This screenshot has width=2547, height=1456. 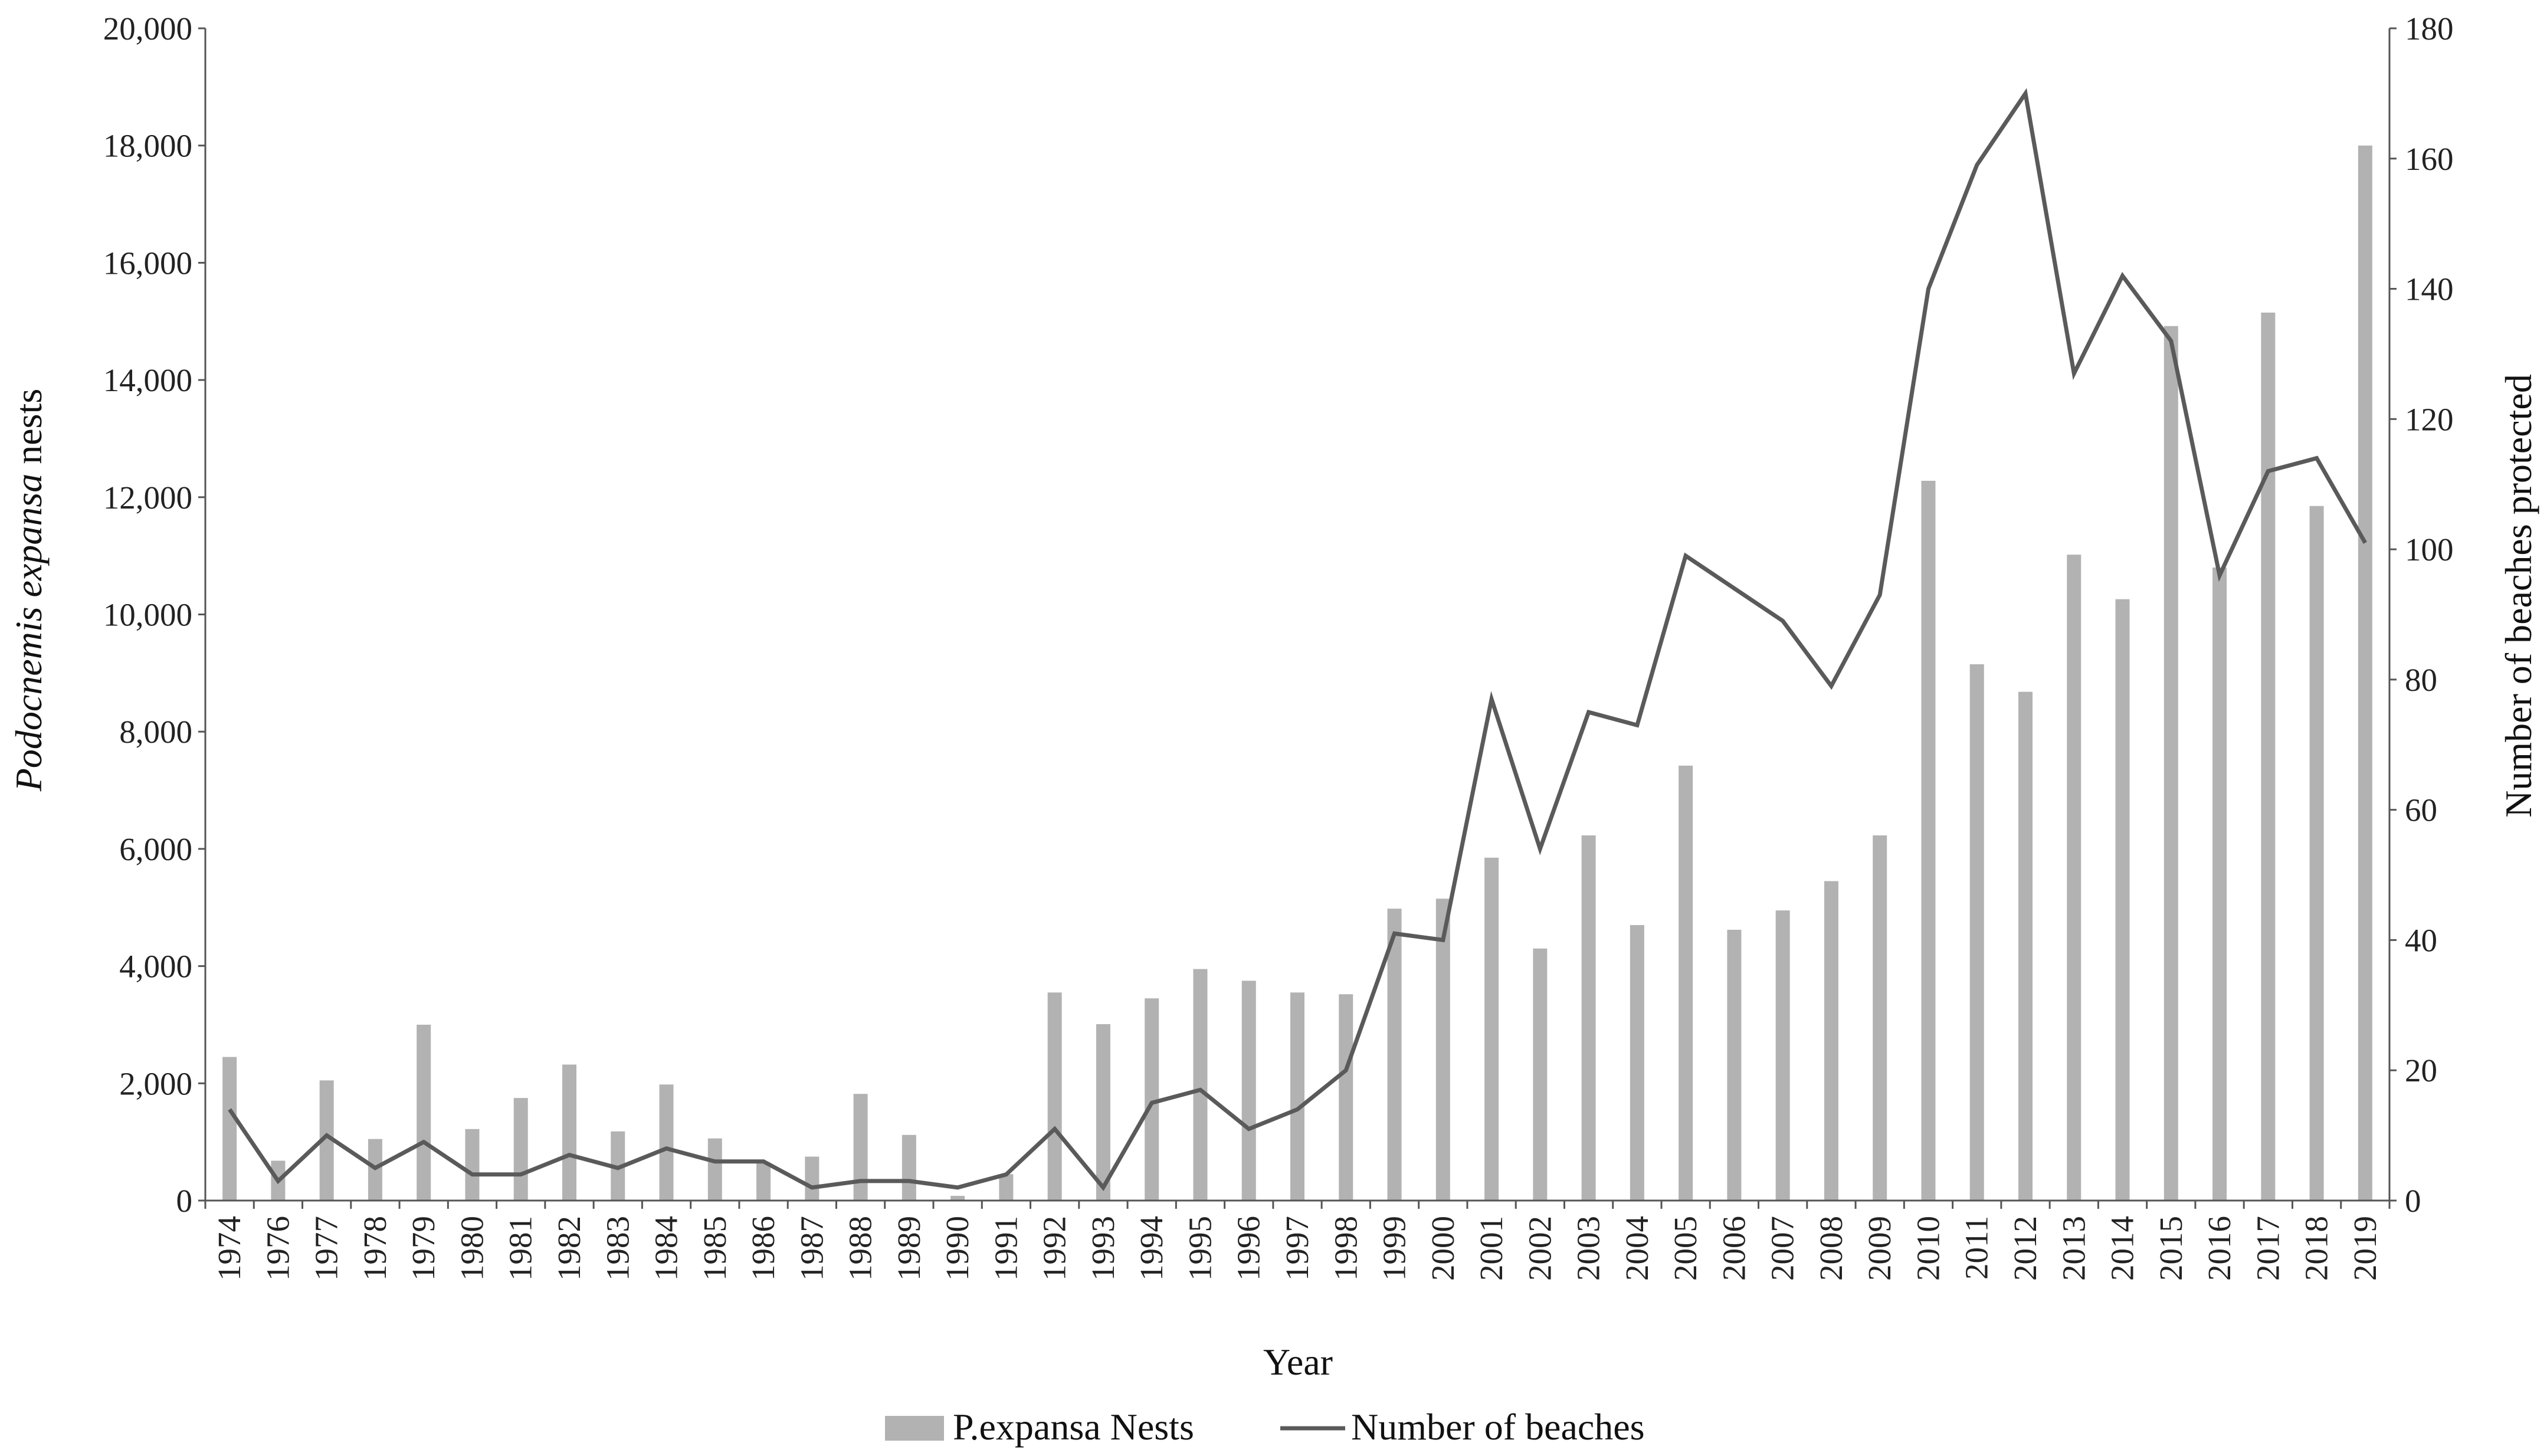 I want to click on x-tick-label: 1984, so click(x=666, y=1248).